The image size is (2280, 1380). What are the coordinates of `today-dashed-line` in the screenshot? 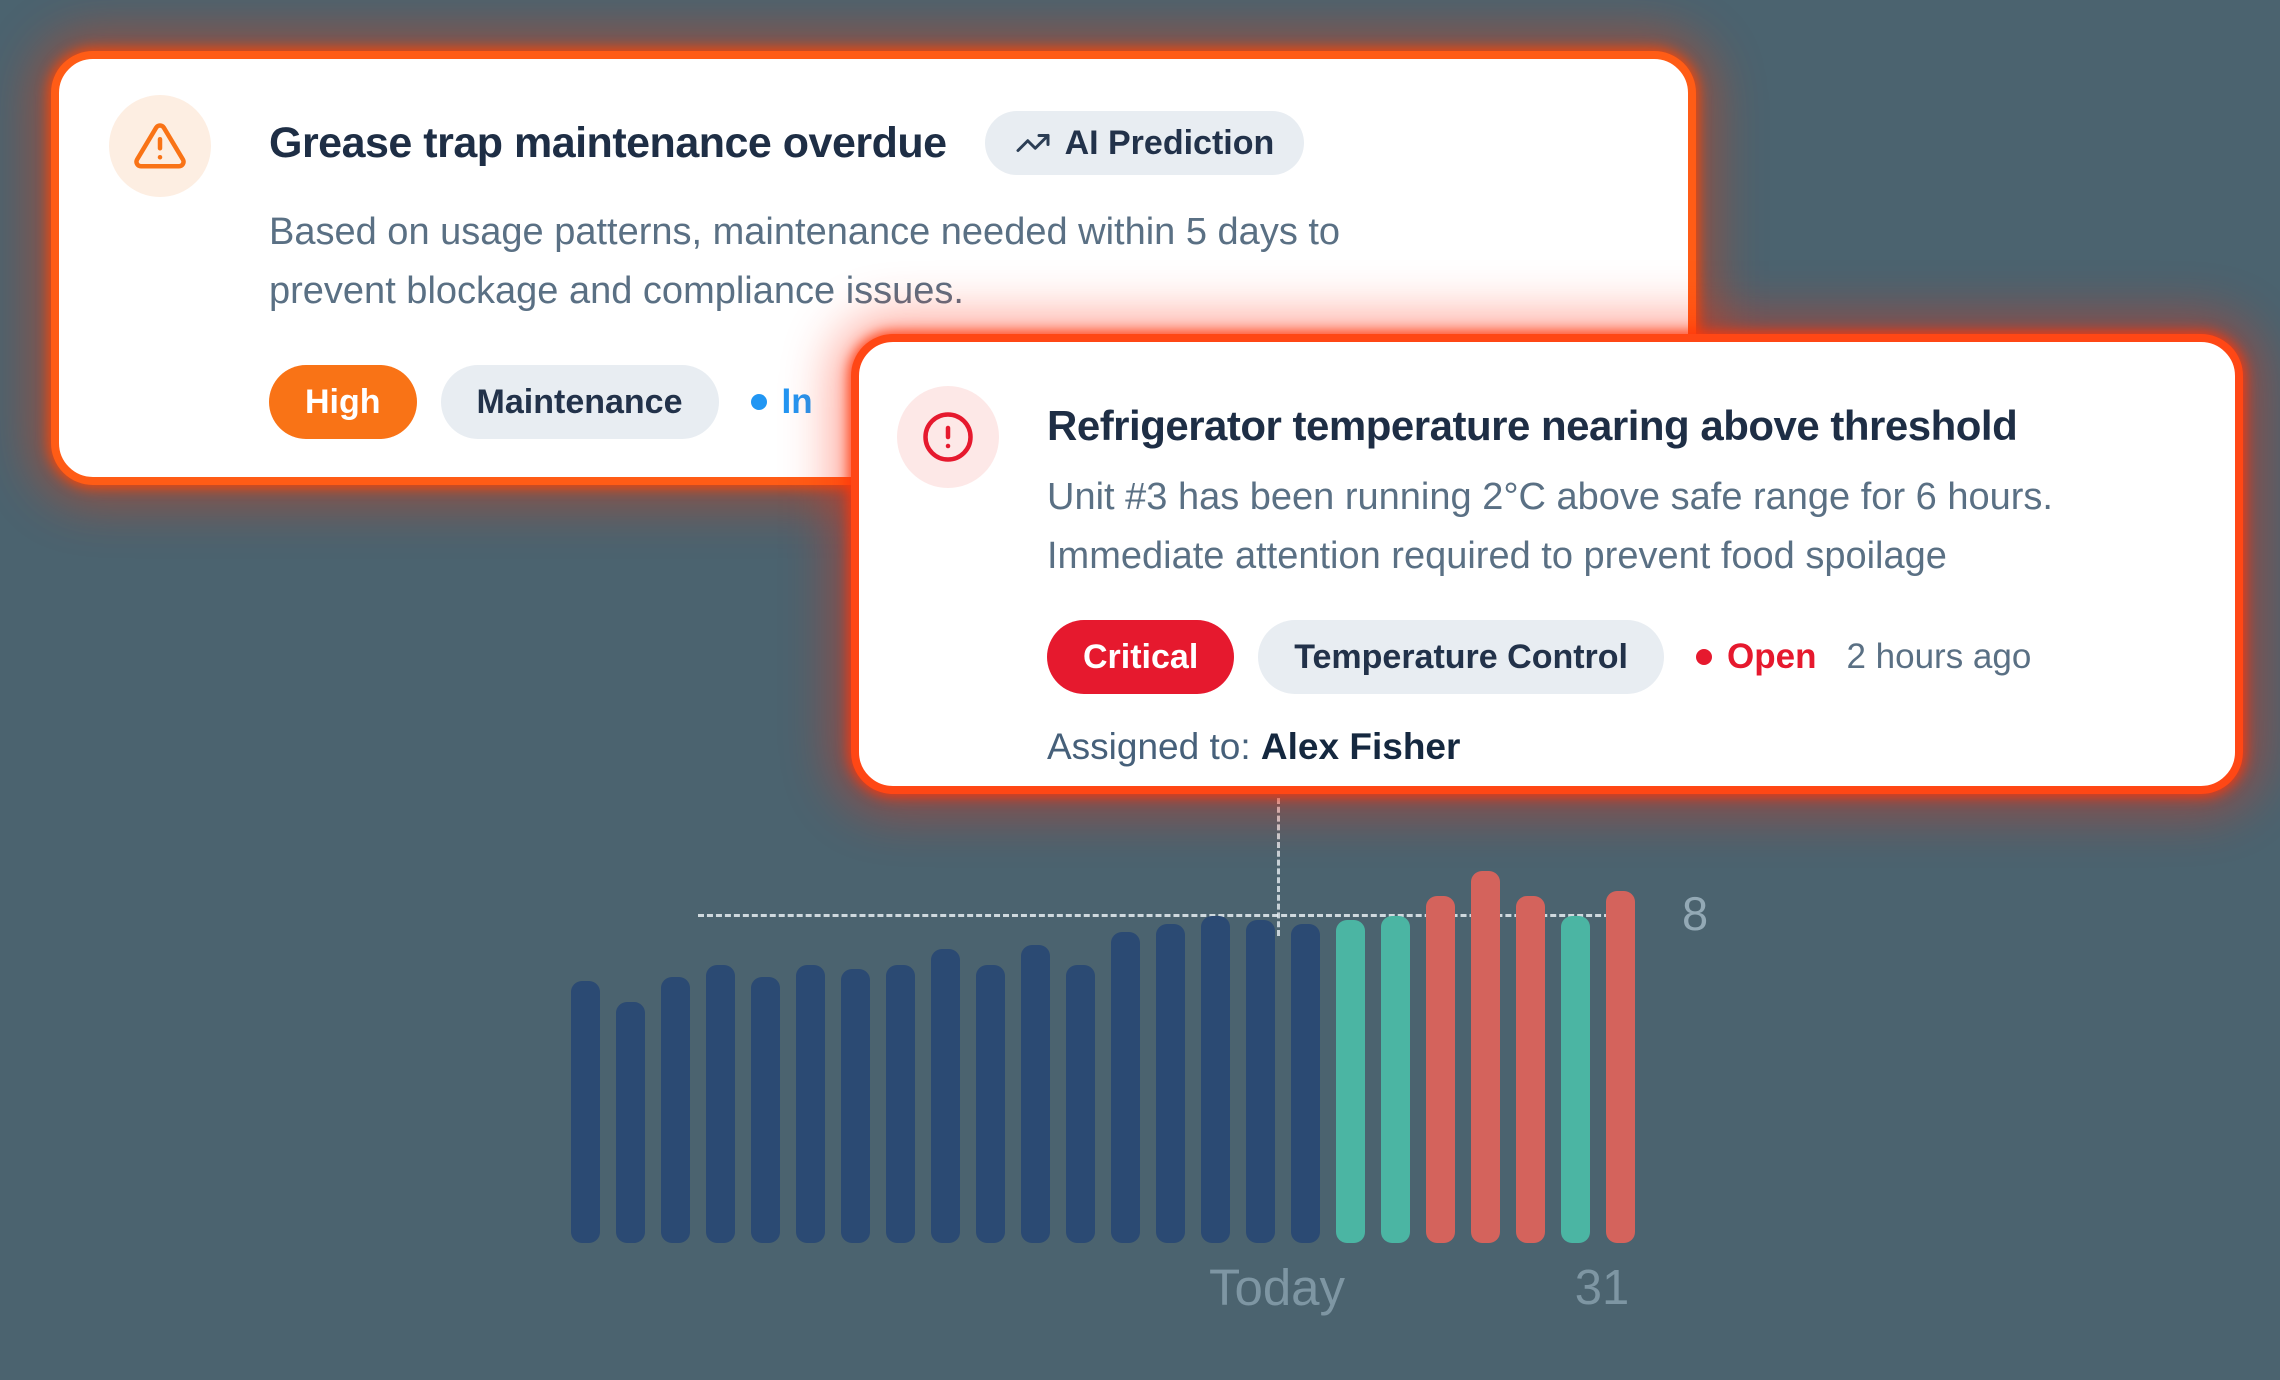 It's located at (1278, 867).